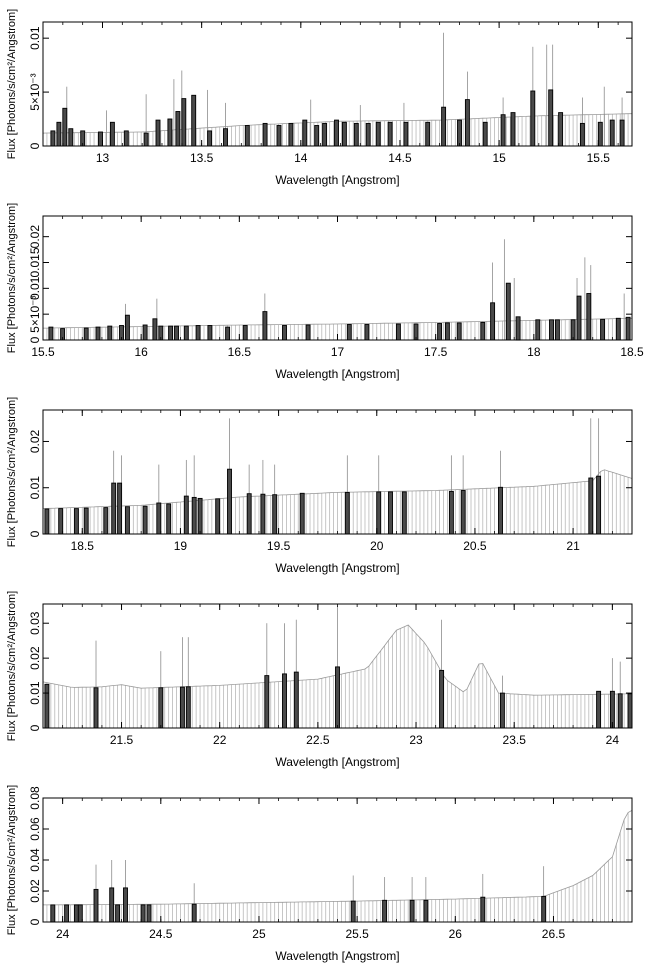 This screenshot has height=975, width=653. Describe the element at coordinates (35, 237) in the screenshot. I see `y-tick-label: 0.02` at that location.